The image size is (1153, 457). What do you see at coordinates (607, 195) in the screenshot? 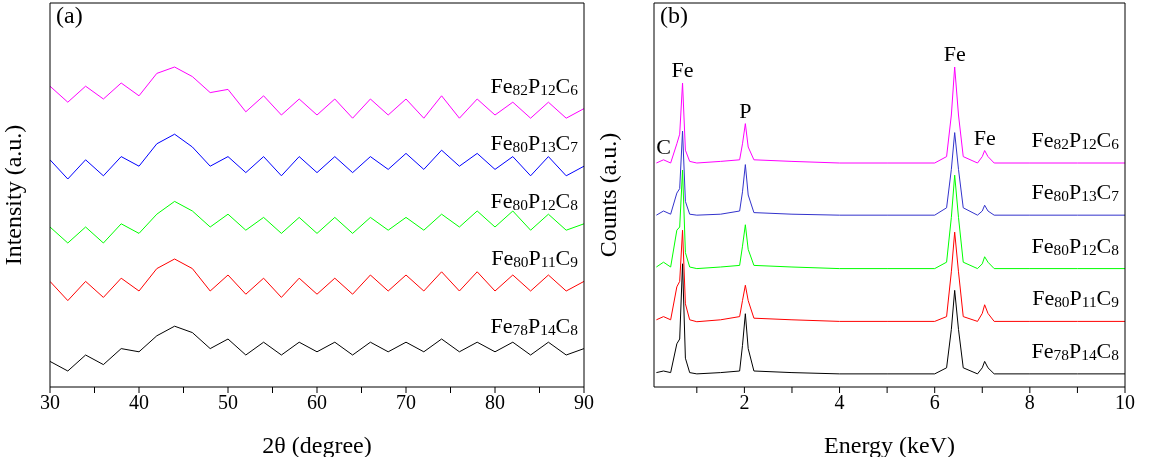
I see `y-axis-title: Counts (a.u.)` at bounding box center [607, 195].